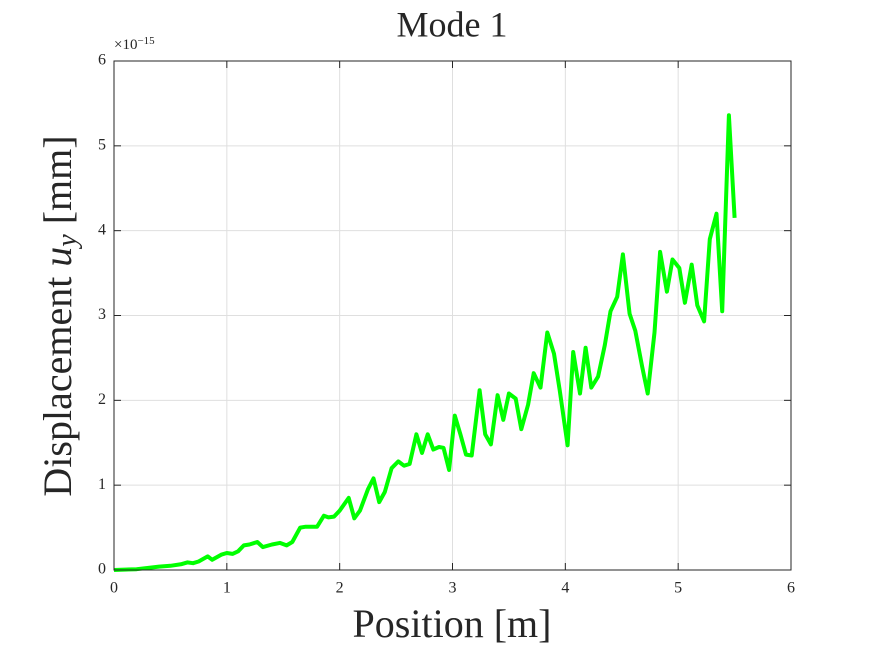  Describe the element at coordinates (565, 588) in the screenshot. I see `x-tick-label: 4` at that location.